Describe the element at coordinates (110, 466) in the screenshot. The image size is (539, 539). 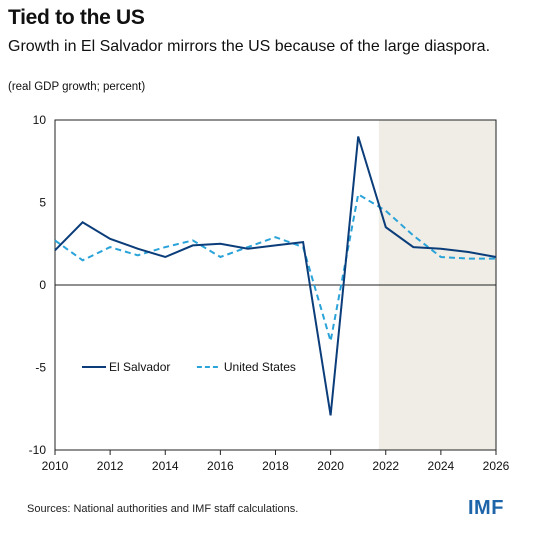
I see `x-tick-label: 2012` at that location.